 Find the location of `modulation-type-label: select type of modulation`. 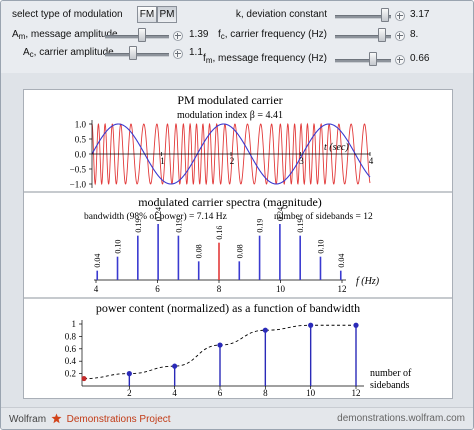

modulation-type-label: select type of modulation is located at coordinates (67, 14).